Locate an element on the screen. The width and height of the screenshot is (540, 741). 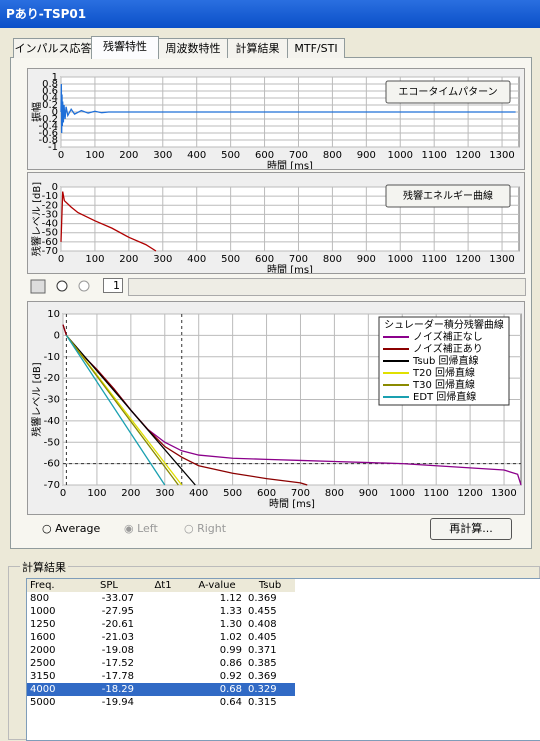
y-axis-label: 残響レベル [dB] is located at coordinates (36, 219).